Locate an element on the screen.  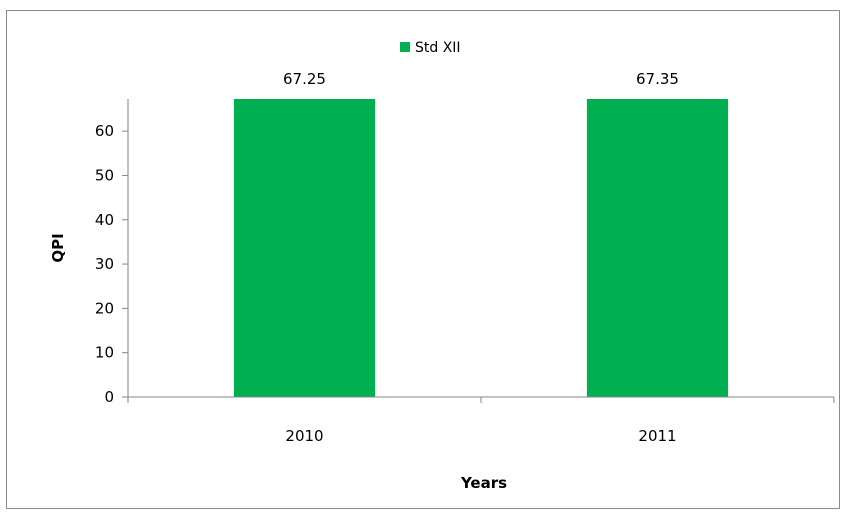
x-tick-label-2011: 2011 is located at coordinates (657, 436).